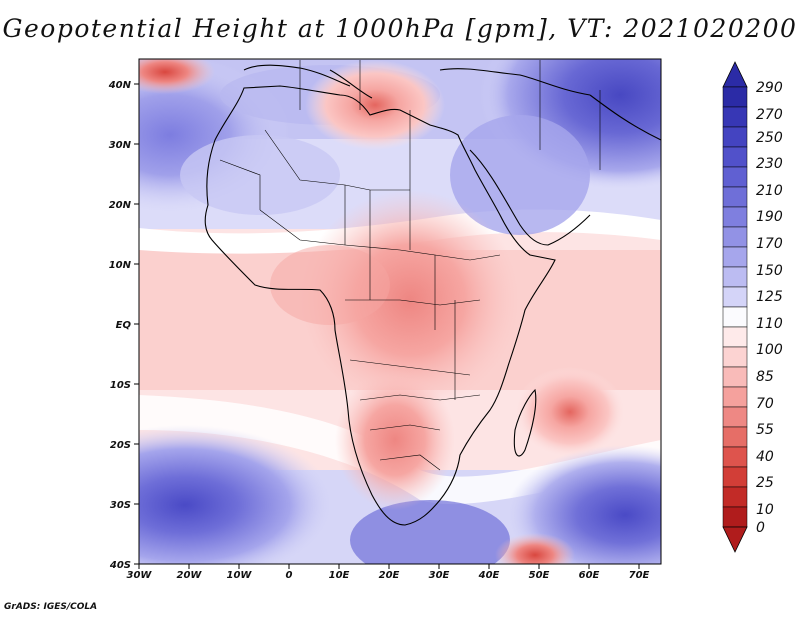 Image resolution: width=800 pixels, height=618 pixels. Describe the element at coordinates (765, 457) in the screenshot. I see `colorbar-label: 40` at that location.